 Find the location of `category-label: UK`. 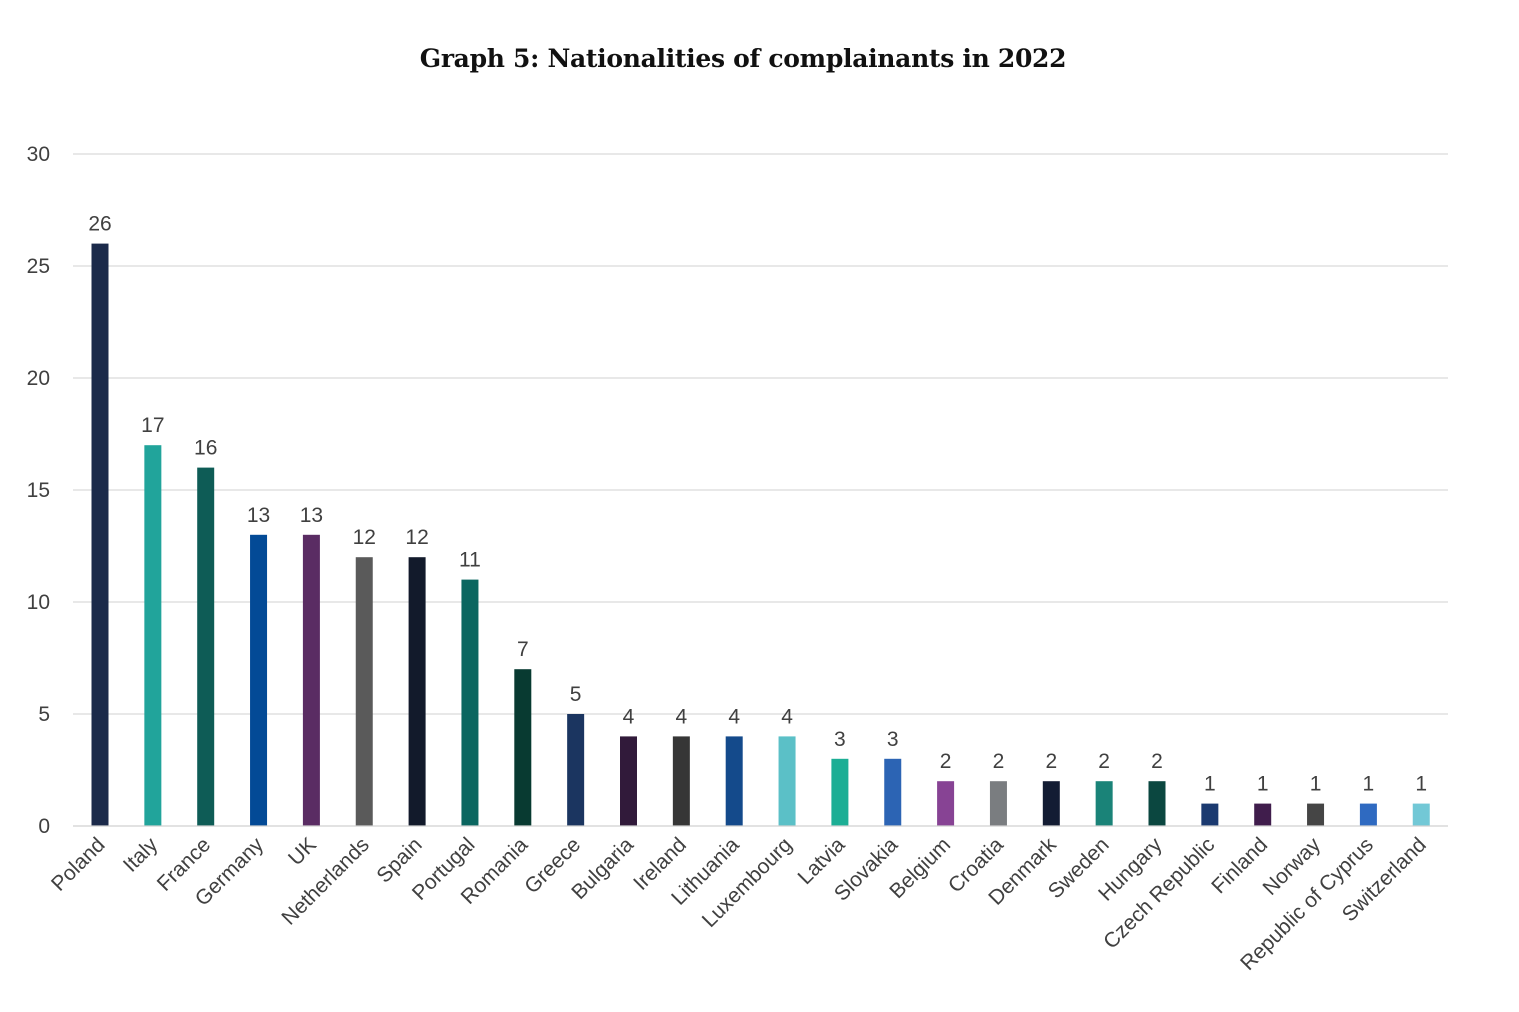

category-label: UK is located at coordinates (302, 851).